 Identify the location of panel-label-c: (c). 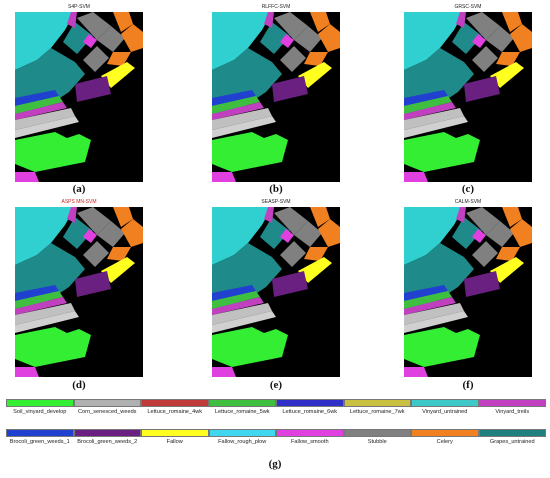
(468, 189).